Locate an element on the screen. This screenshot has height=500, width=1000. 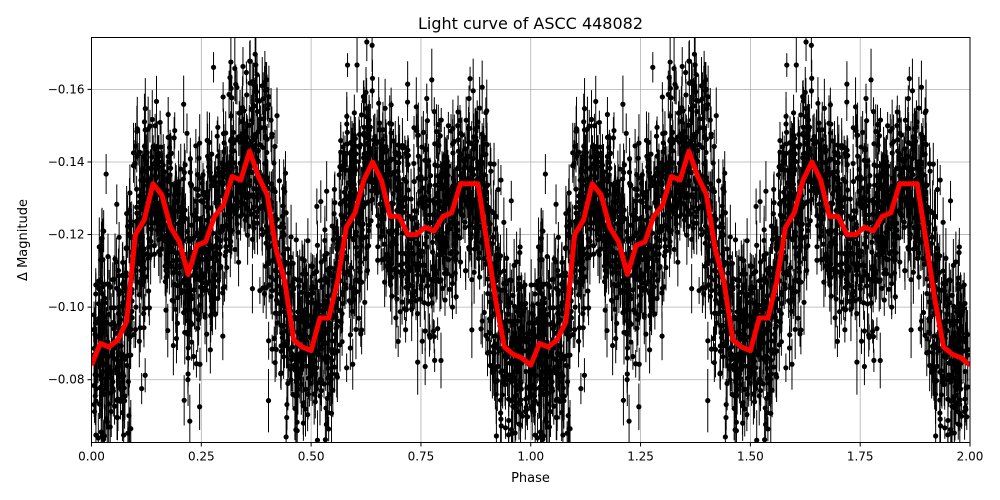
chart-title: Light curve of ASCC 448082 is located at coordinates (530, 23).